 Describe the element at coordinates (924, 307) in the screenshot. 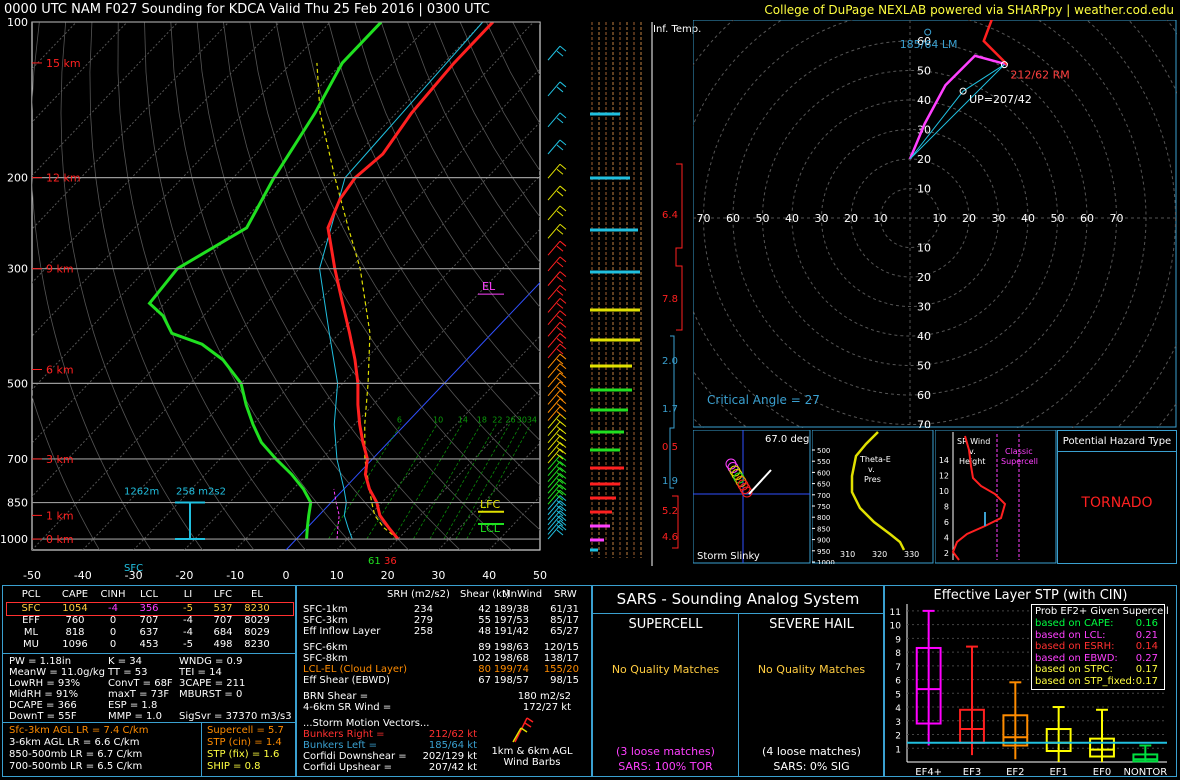

I see `hodo-ring-label: 30` at that location.